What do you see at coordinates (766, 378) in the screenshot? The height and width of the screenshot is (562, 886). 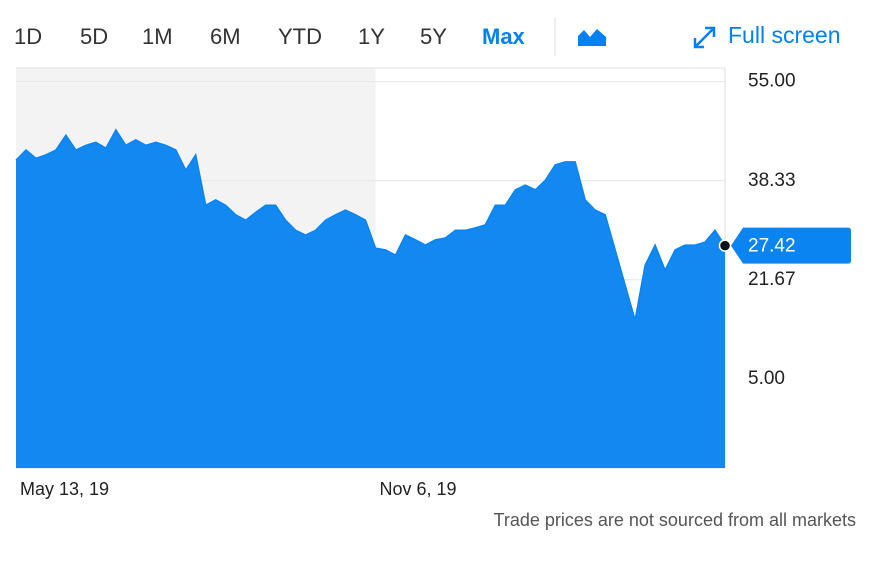 I see `y-tick-label: 5.00` at bounding box center [766, 378].